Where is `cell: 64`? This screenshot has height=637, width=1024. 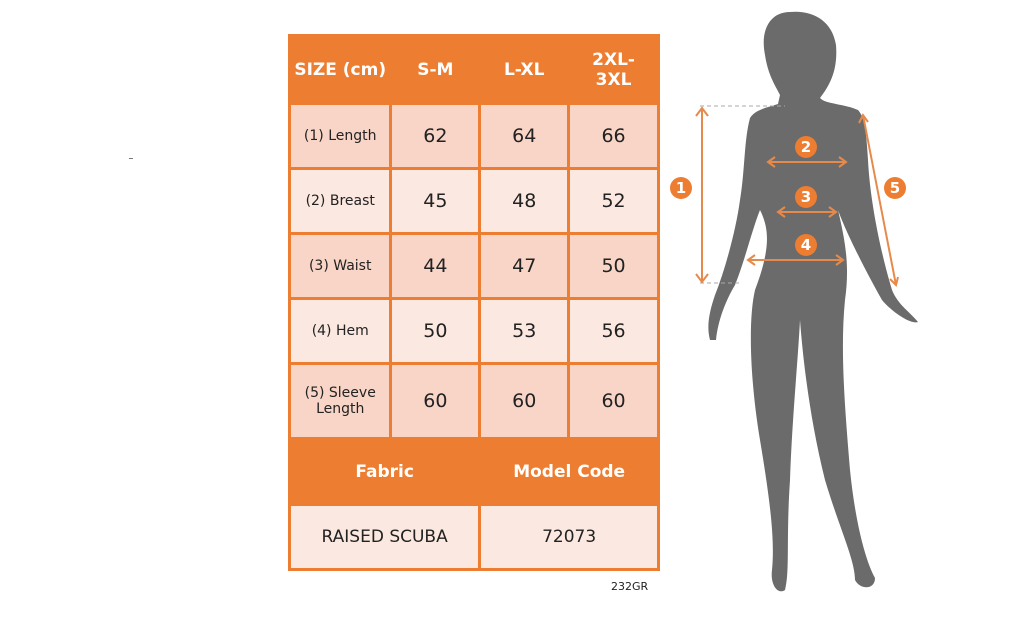 cell: 64 is located at coordinates (524, 136).